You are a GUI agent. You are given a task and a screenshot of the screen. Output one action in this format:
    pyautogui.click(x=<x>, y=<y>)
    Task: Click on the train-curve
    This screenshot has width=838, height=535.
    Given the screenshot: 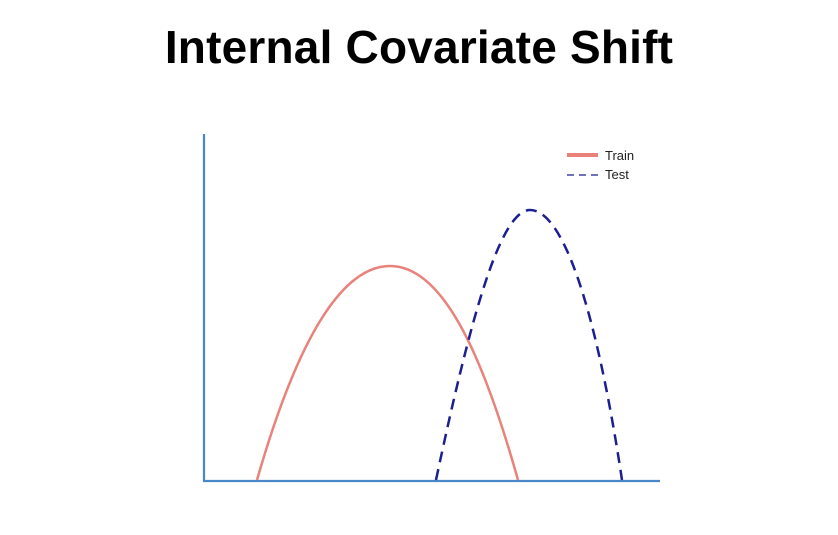 What is the action you would take?
    pyautogui.click(x=387, y=372)
    